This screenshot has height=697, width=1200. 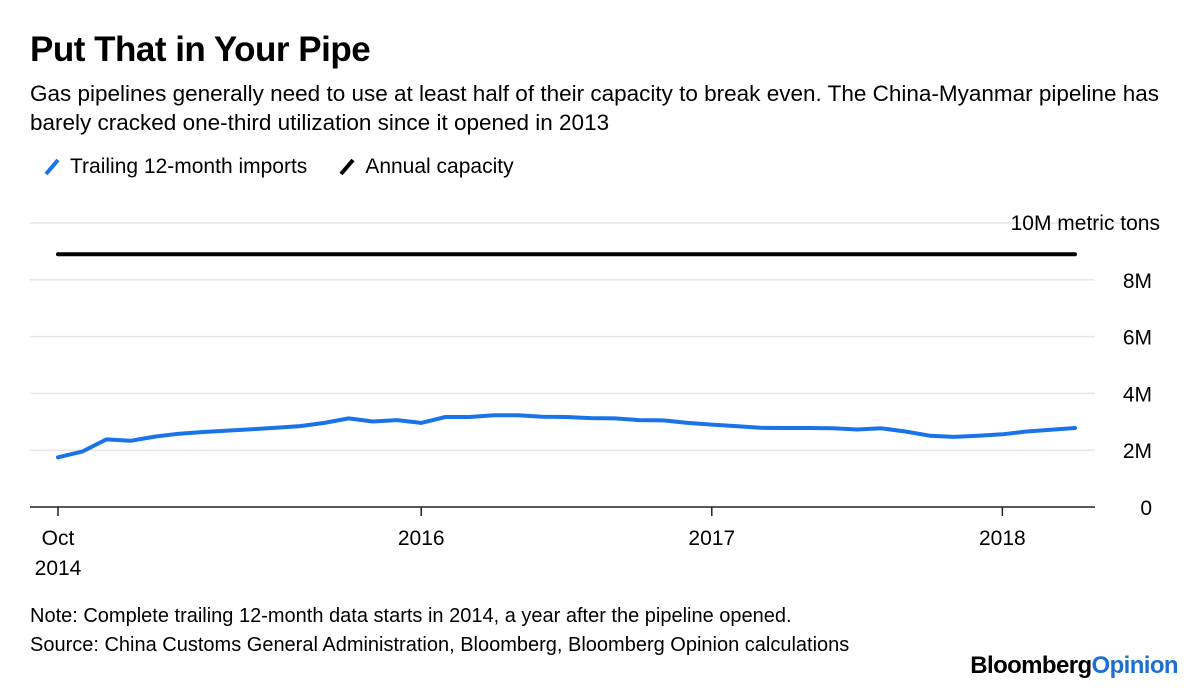 What do you see at coordinates (1135, 665) in the screenshot?
I see `brand-part2: Opinion` at bounding box center [1135, 665].